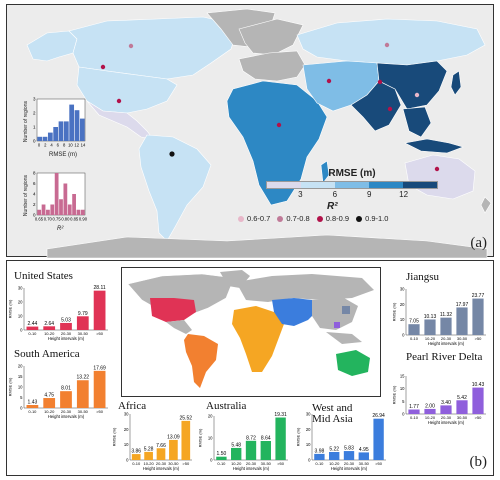 The height and width of the screenshot is (480, 500). What do you see at coordinates (414, 329) in the screenshot?
I see `region-5-bar` at bounding box center [414, 329].